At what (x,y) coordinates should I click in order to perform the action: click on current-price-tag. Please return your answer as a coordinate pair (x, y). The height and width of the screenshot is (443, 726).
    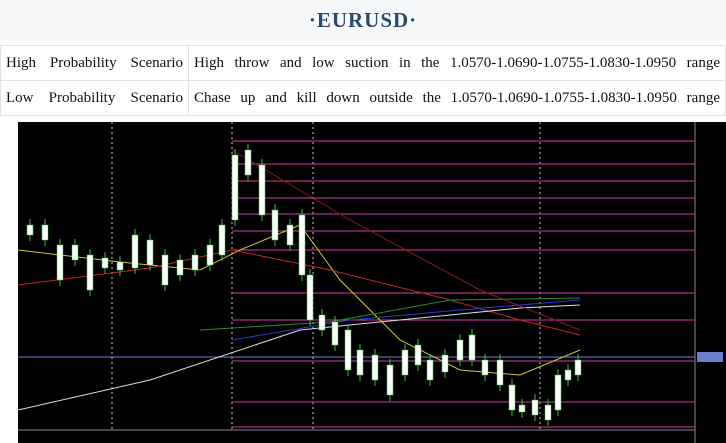
    Looking at the image, I should click on (710, 357).